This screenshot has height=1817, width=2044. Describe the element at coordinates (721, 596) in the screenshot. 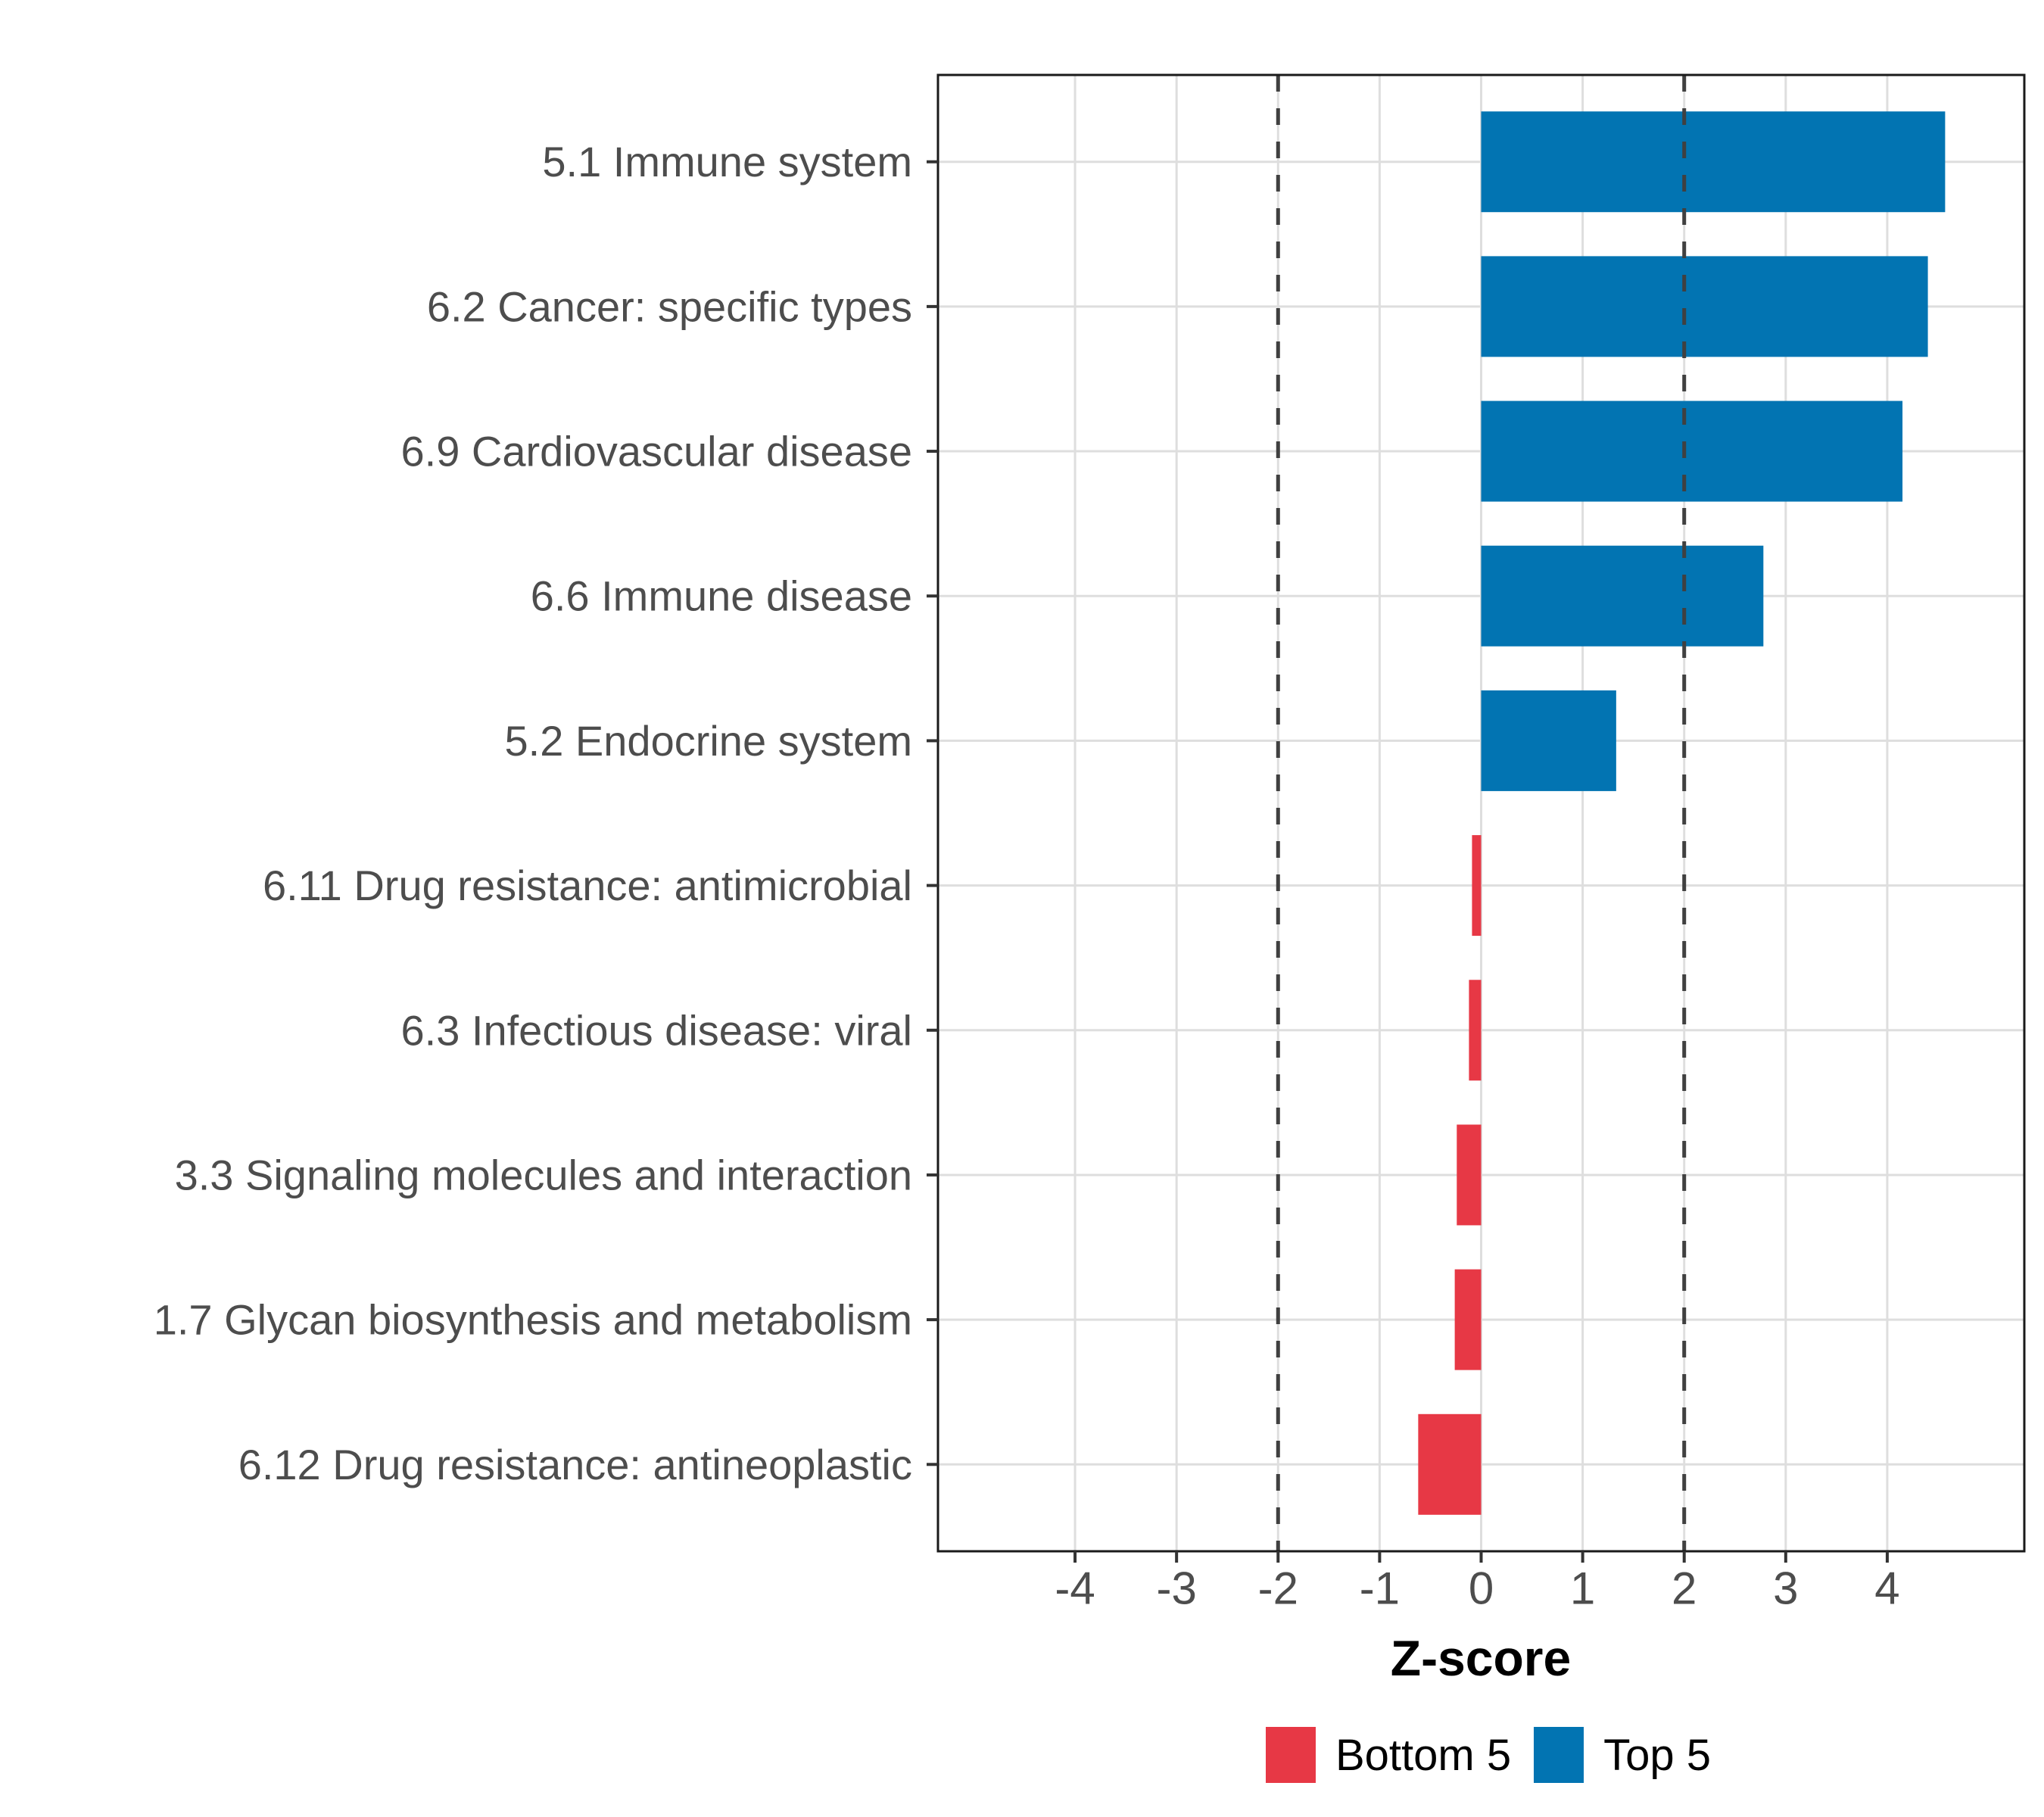

I see `category-label: 6.6 Immune disease` at that location.